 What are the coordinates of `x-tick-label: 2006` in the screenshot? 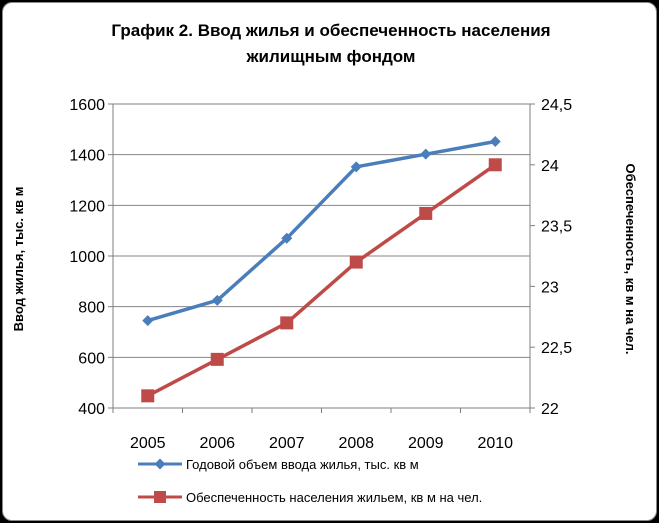 It's located at (217, 443).